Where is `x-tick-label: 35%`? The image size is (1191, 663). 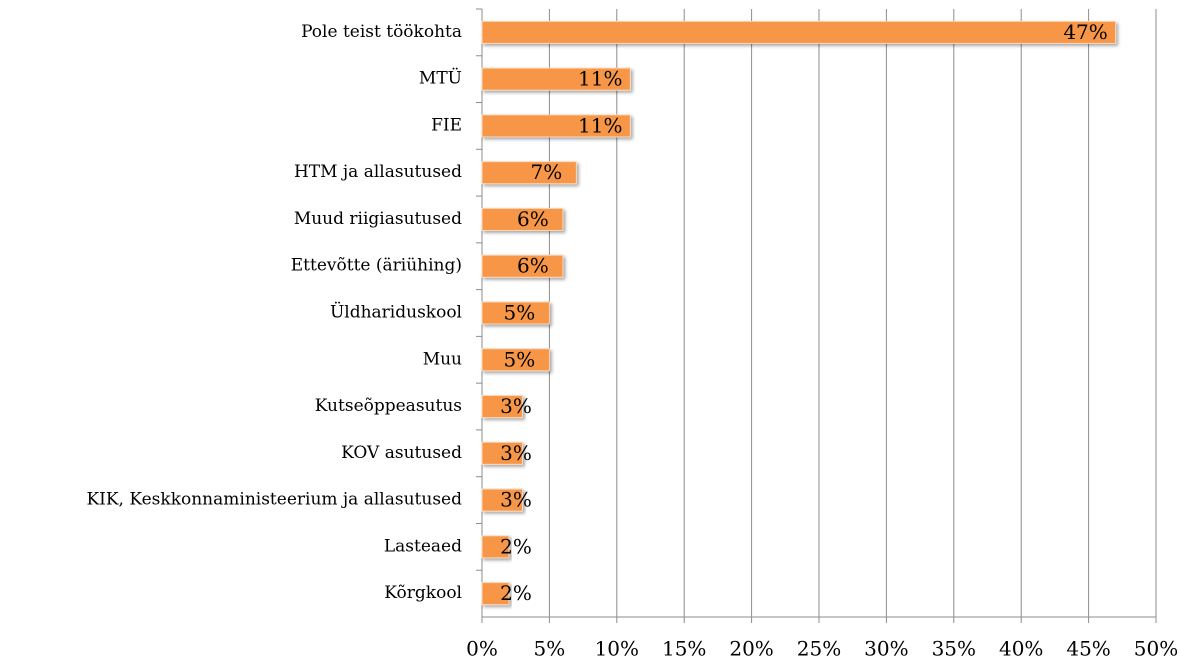 x-tick-label: 35% is located at coordinates (954, 649).